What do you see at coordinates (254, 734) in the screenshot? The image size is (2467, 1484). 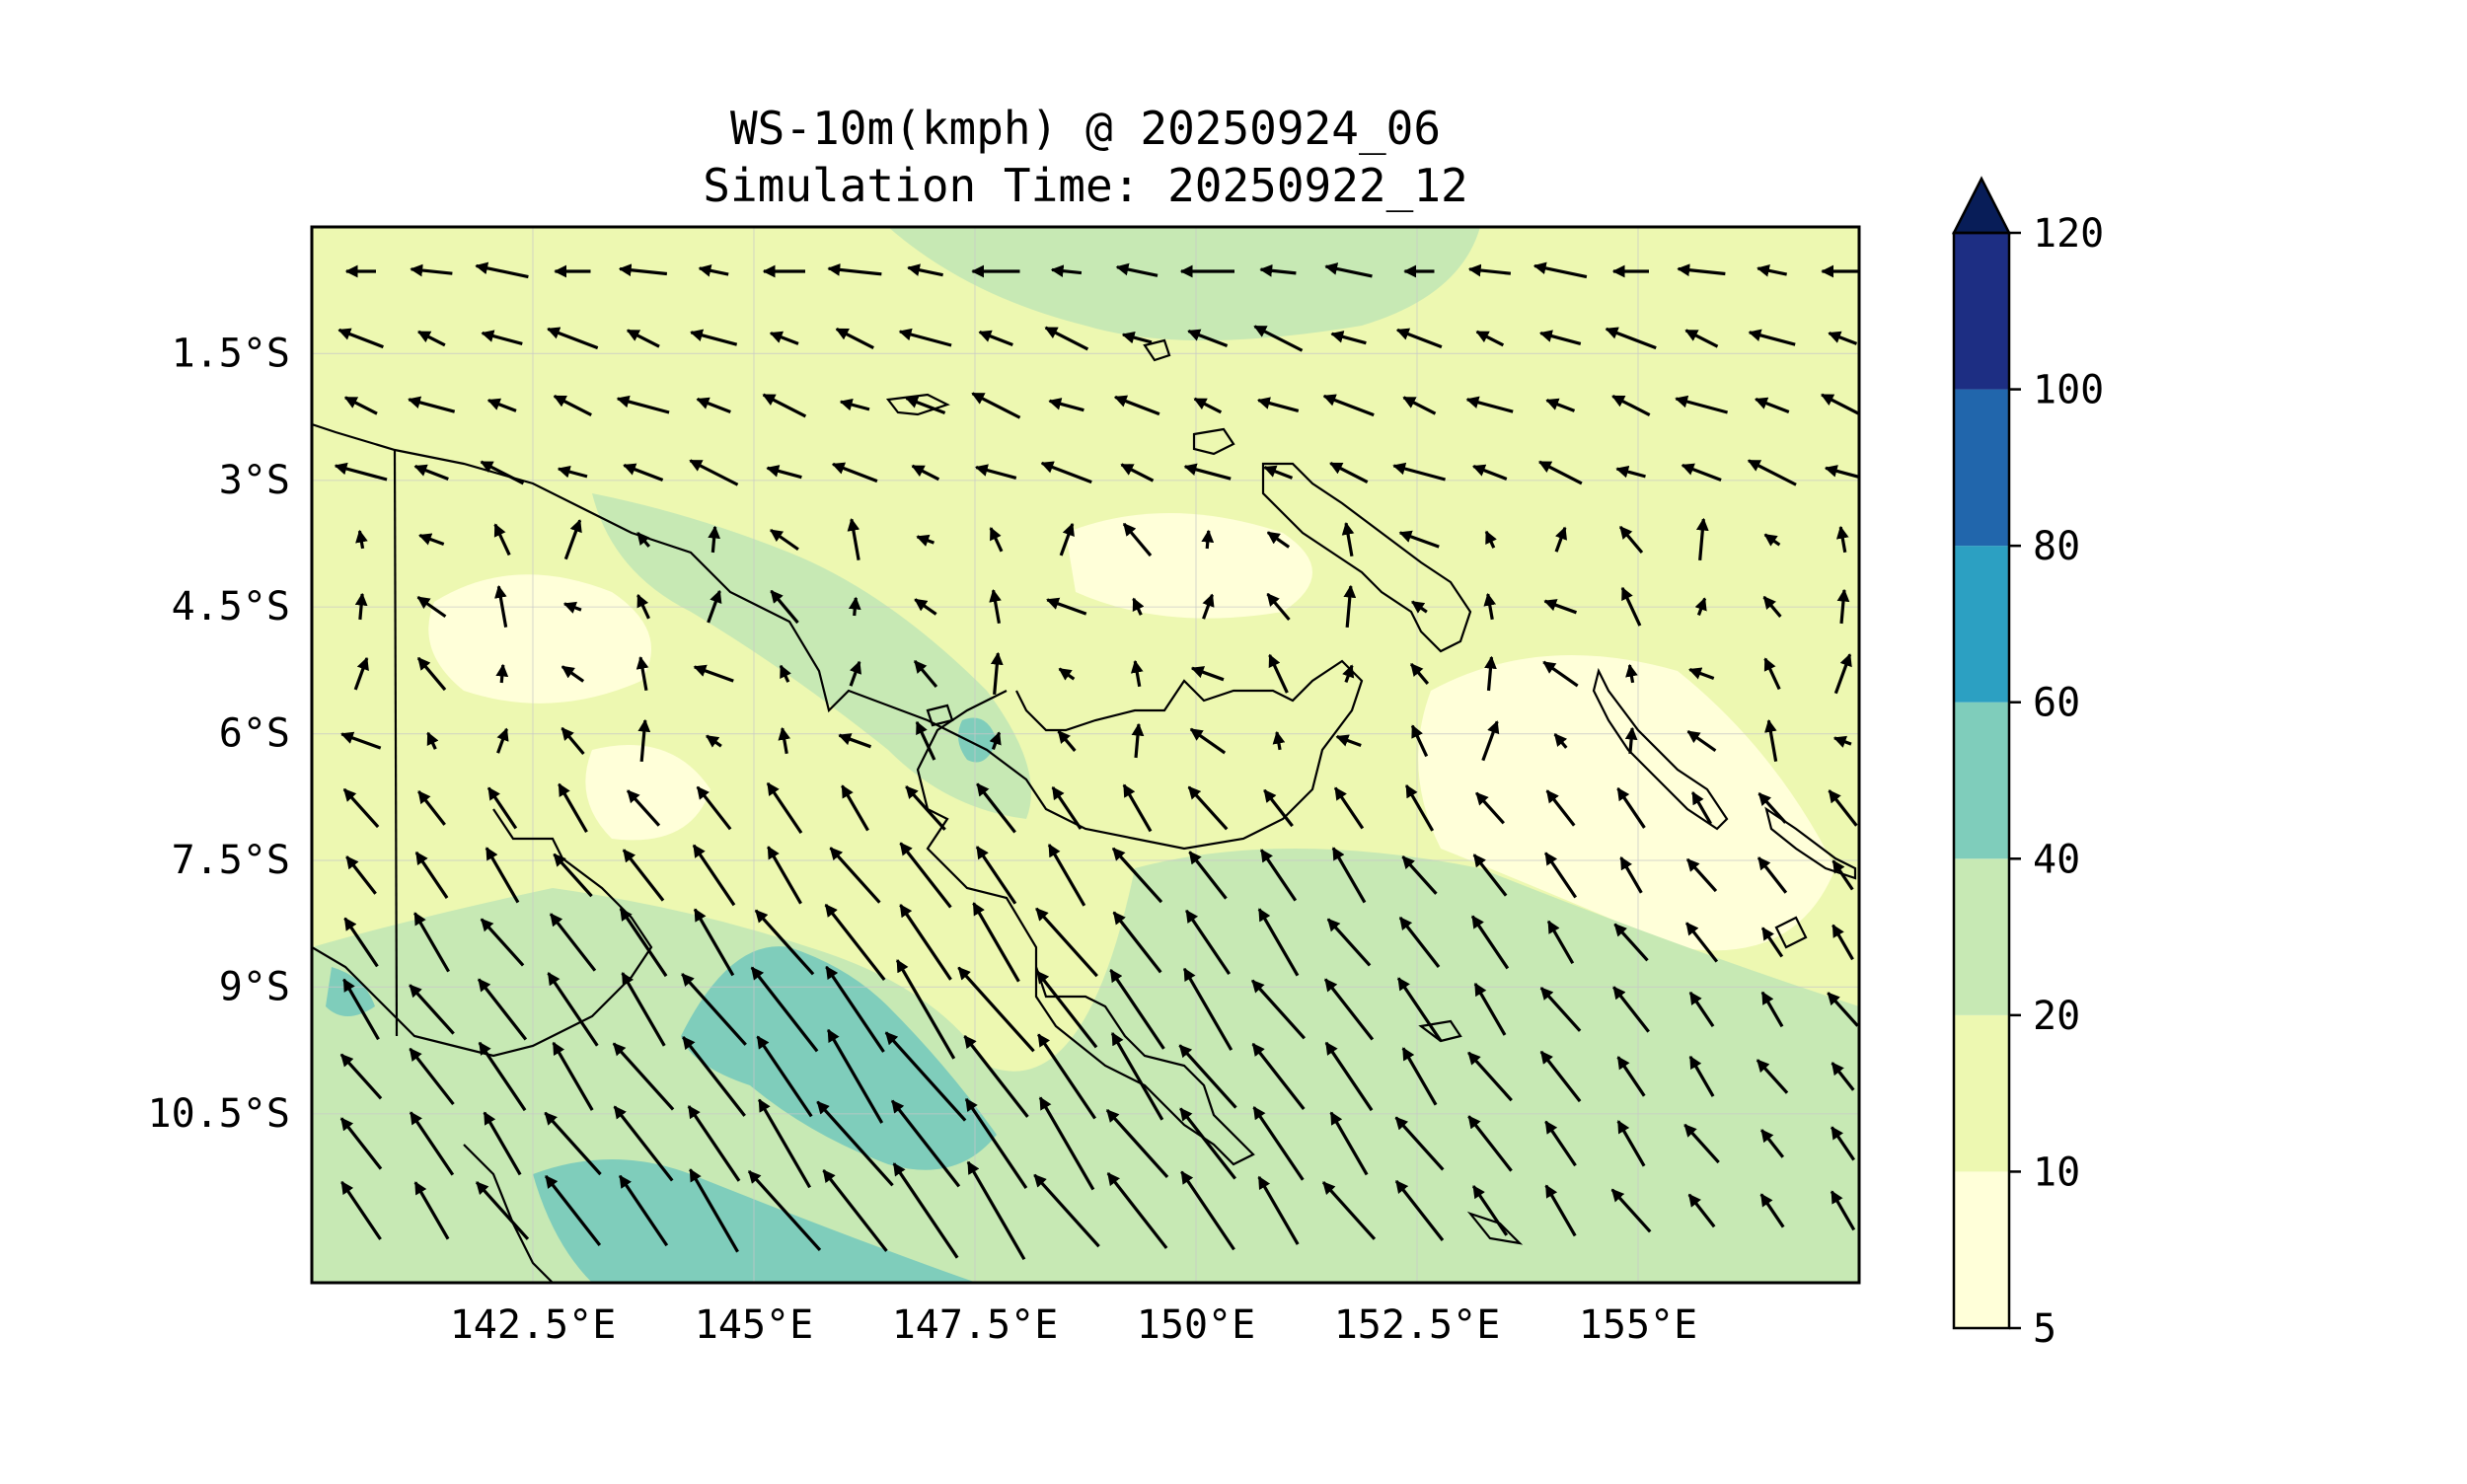 I see `lat-tick-label: 6°S` at bounding box center [254, 734].